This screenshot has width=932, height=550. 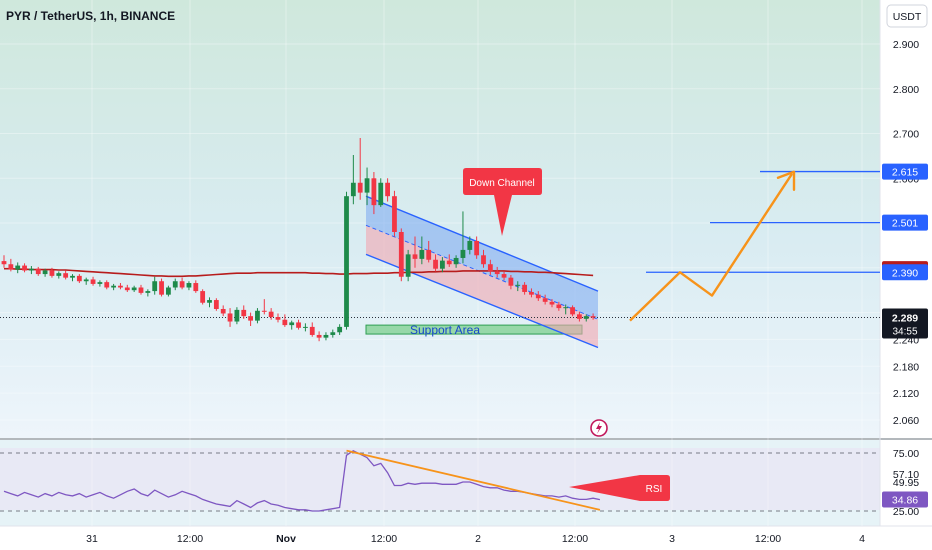 What do you see at coordinates (905, 222) in the screenshot?
I see `price-badge-2-501: 2.501` at bounding box center [905, 222].